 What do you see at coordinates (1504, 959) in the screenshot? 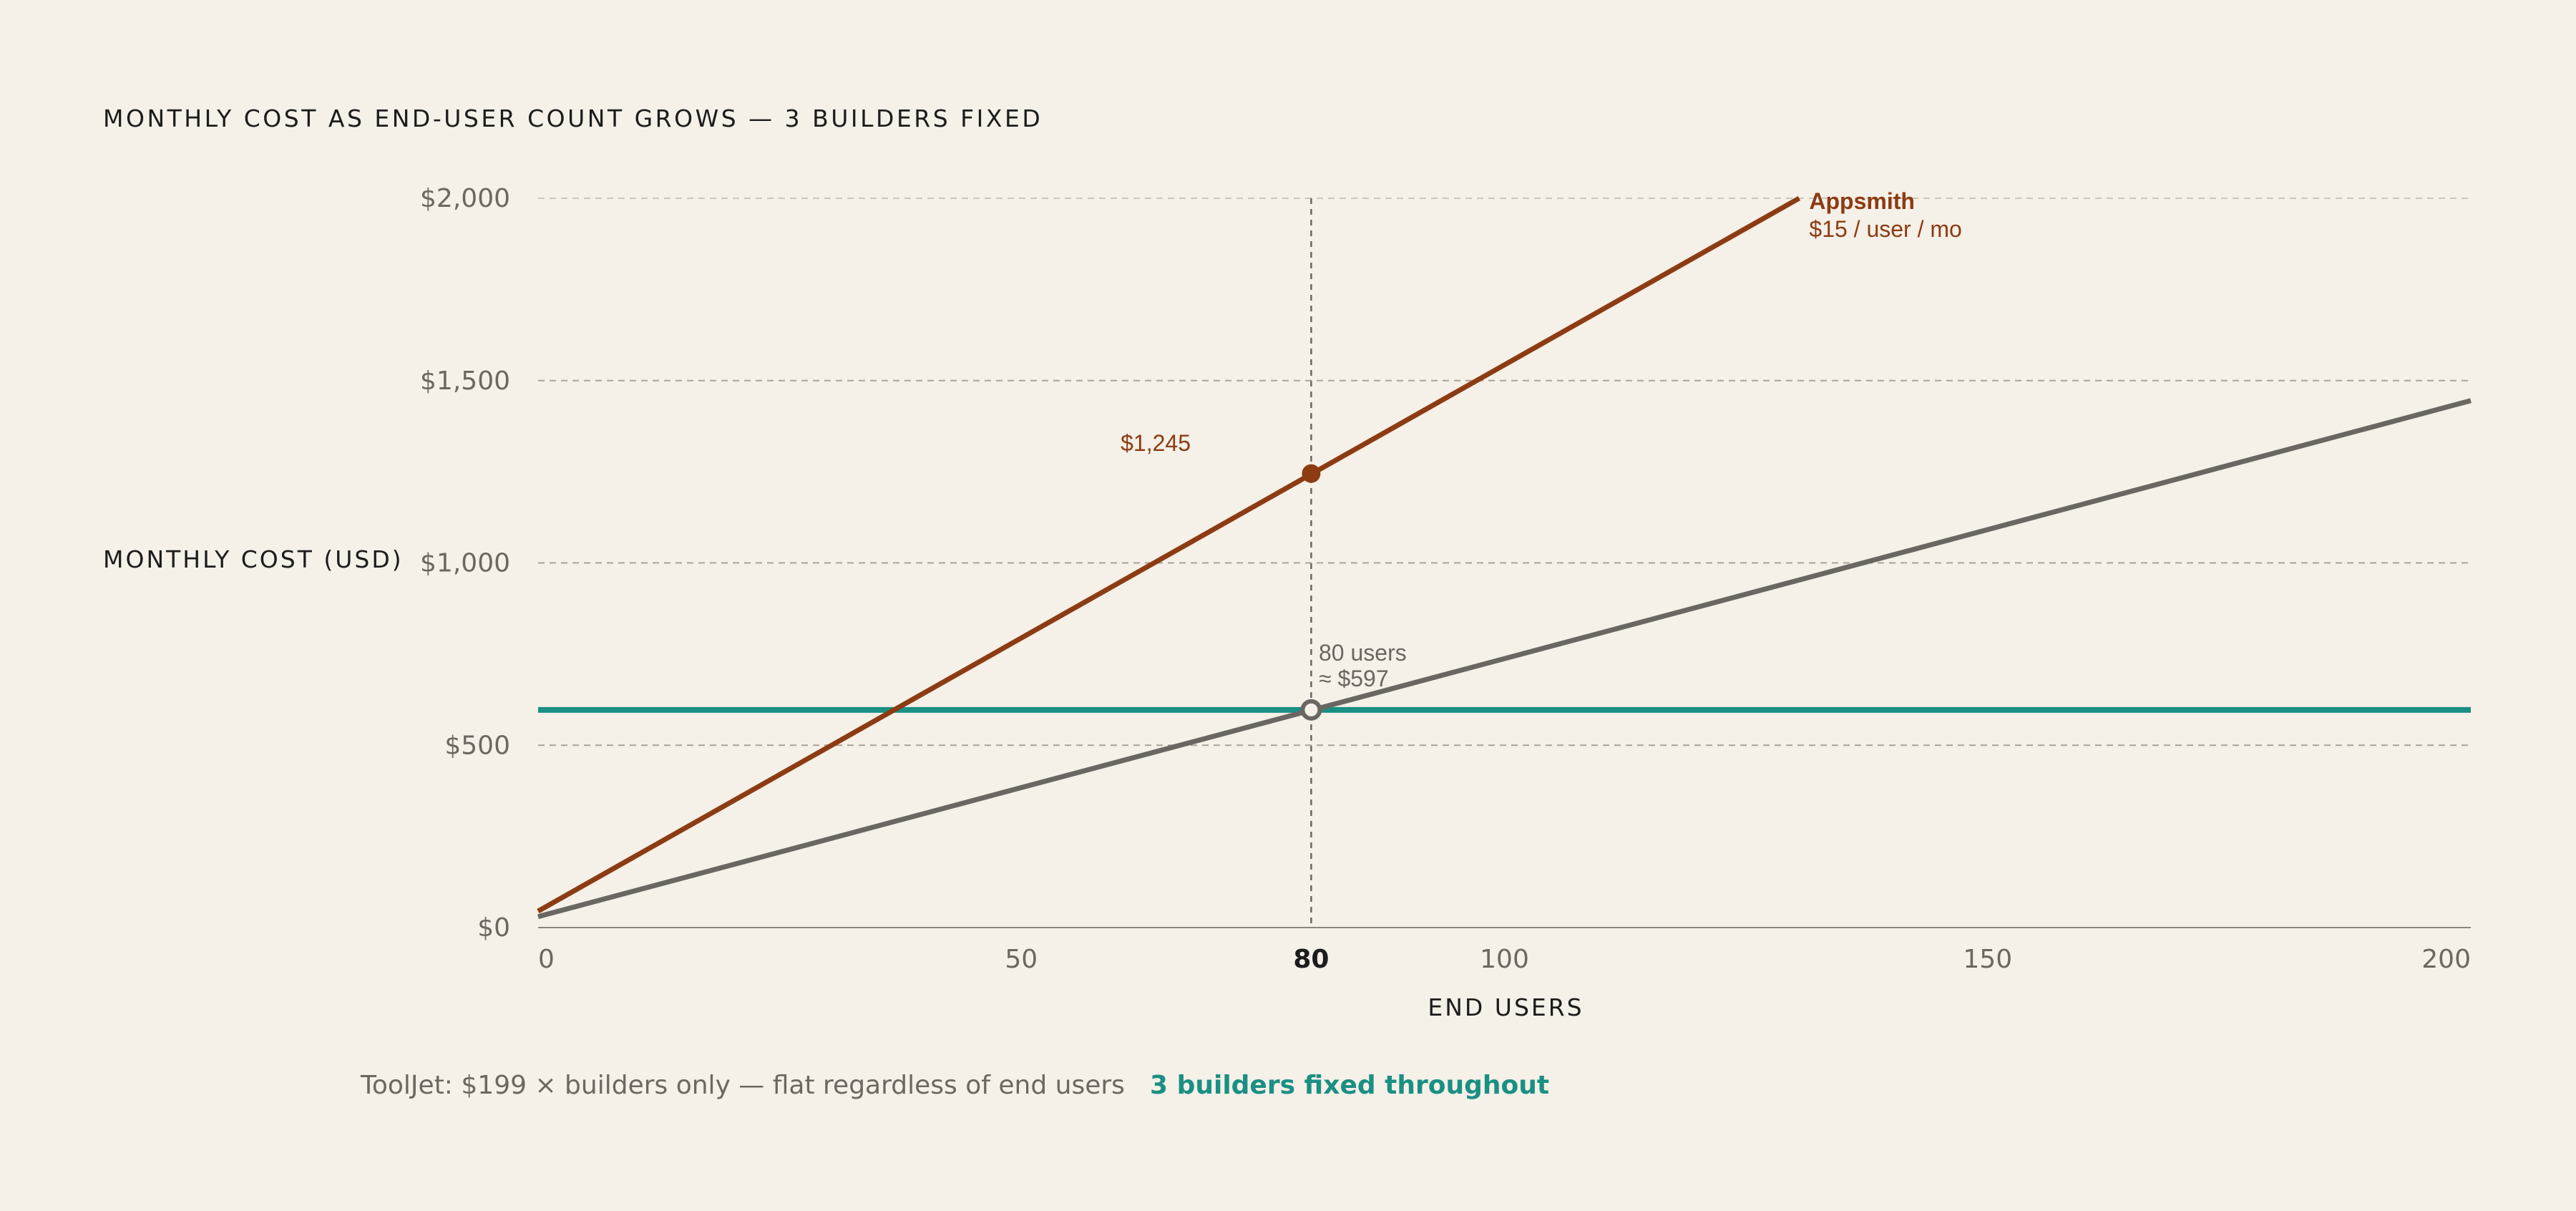
I see `x-tick-label: 100` at bounding box center [1504, 959].